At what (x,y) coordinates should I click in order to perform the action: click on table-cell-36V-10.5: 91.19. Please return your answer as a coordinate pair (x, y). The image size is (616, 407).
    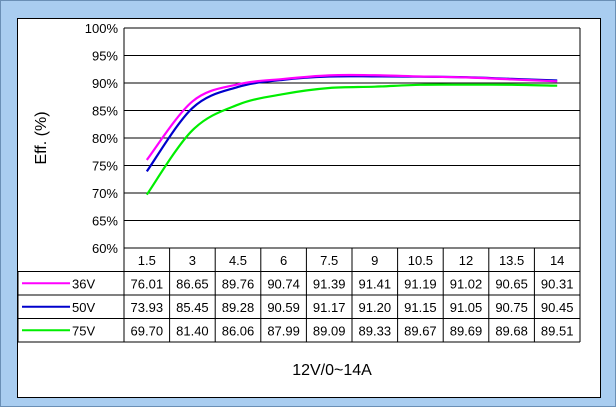
    Looking at the image, I should click on (420, 283).